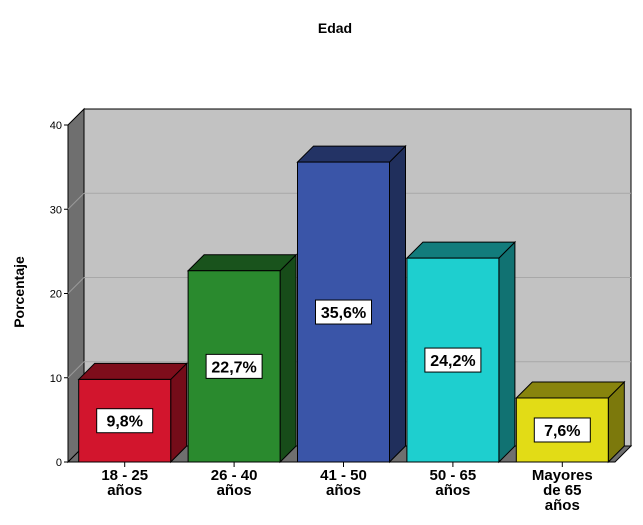 This screenshot has width=643, height=525. Describe the element at coordinates (19, 292) in the screenshot. I see `y-axis-label: Porcentaje` at that location.